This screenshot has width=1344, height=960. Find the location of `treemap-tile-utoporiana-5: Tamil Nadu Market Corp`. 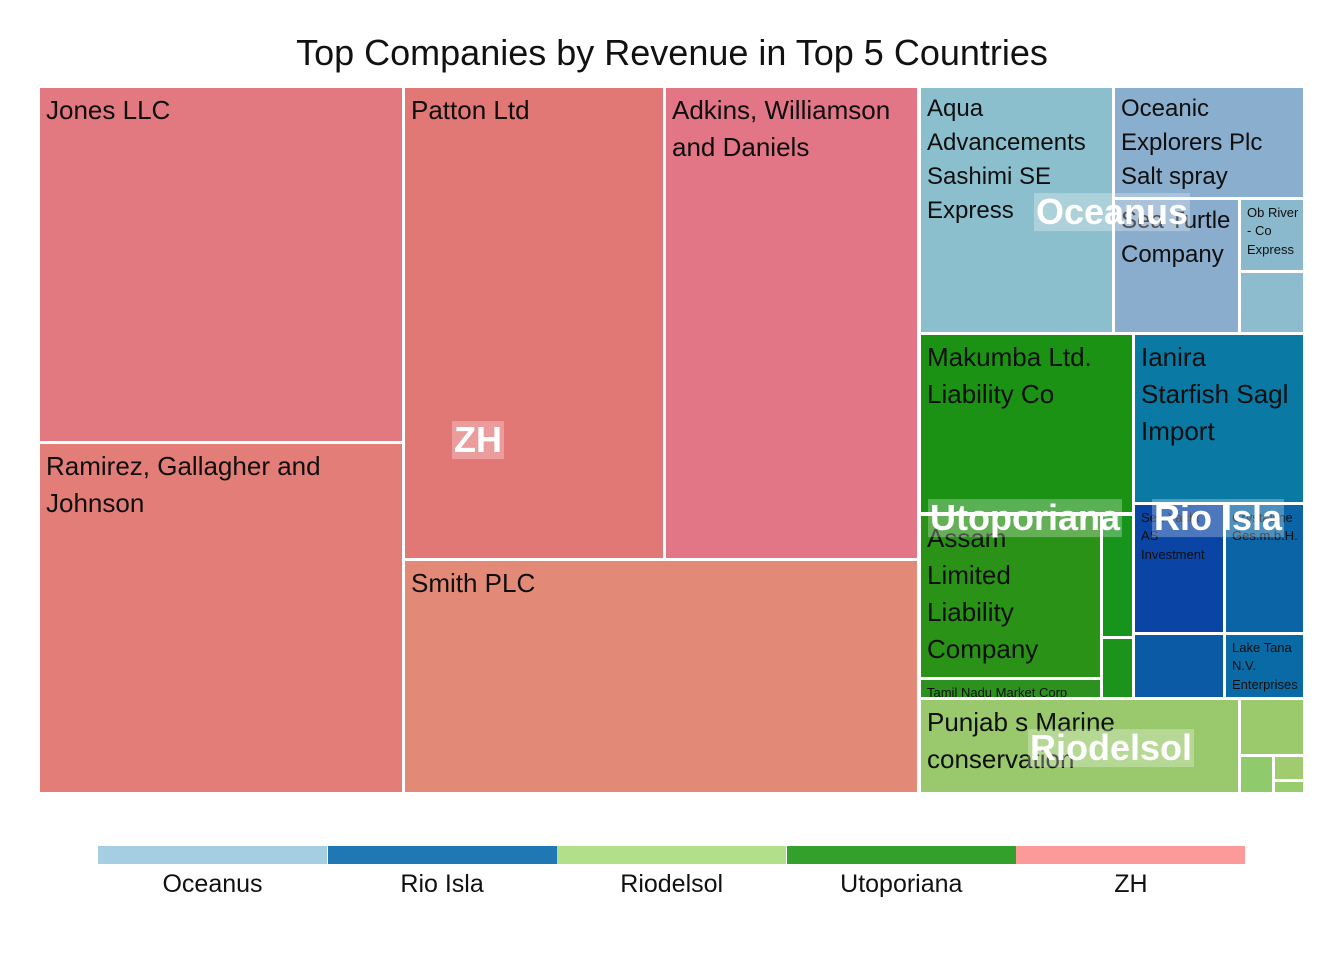

treemap-tile-utoporiana-5: Tamil Nadu Market Corp is located at coordinates (1010, 688).